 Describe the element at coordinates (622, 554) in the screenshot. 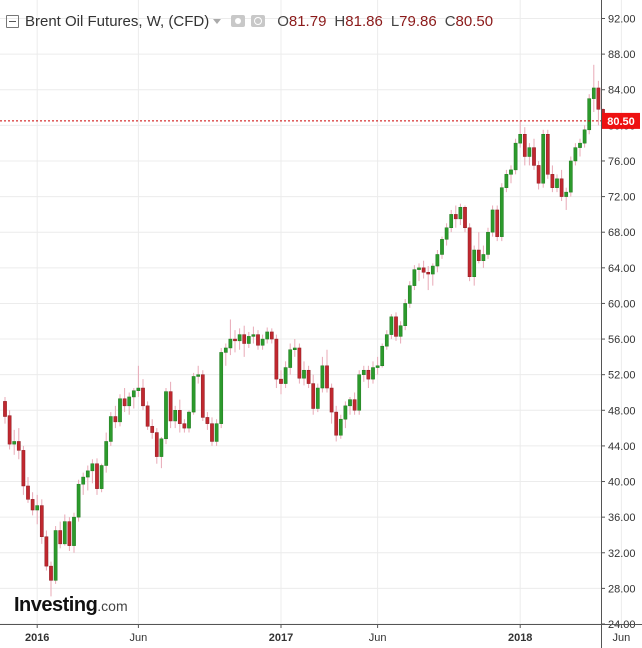

I see `y-tick-label: 32.00` at that location.